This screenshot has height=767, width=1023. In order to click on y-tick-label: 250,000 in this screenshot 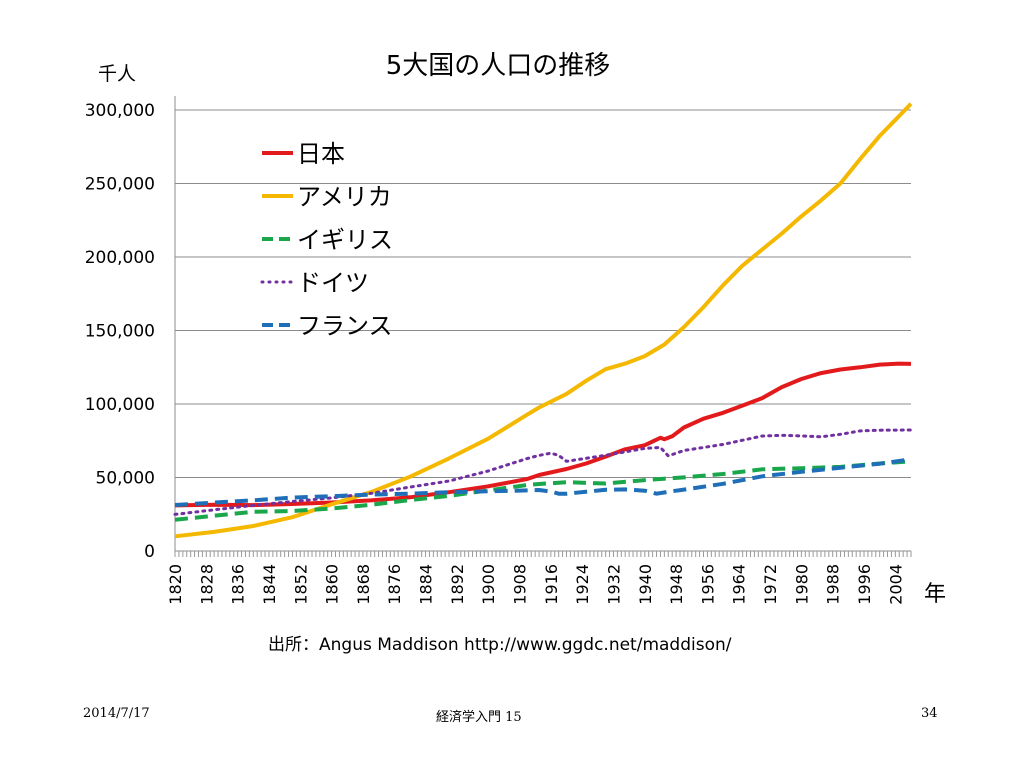, I will do `click(120, 185)`.